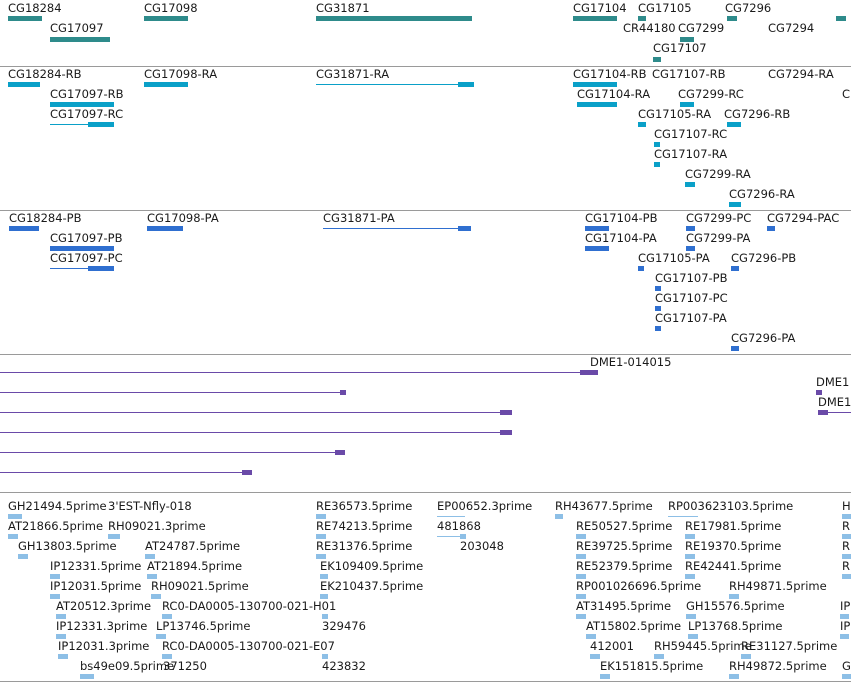  What do you see at coordinates (624, 546) in the screenshot?
I see `feature-label: RE39725.5prime` at bounding box center [624, 546].